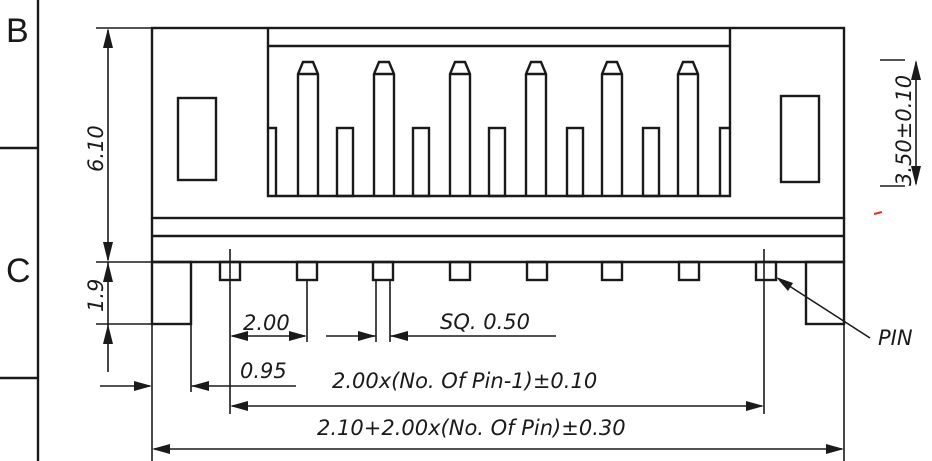 The image size is (932, 461). I want to click on pin-callout: PIN, so click(844, 313).